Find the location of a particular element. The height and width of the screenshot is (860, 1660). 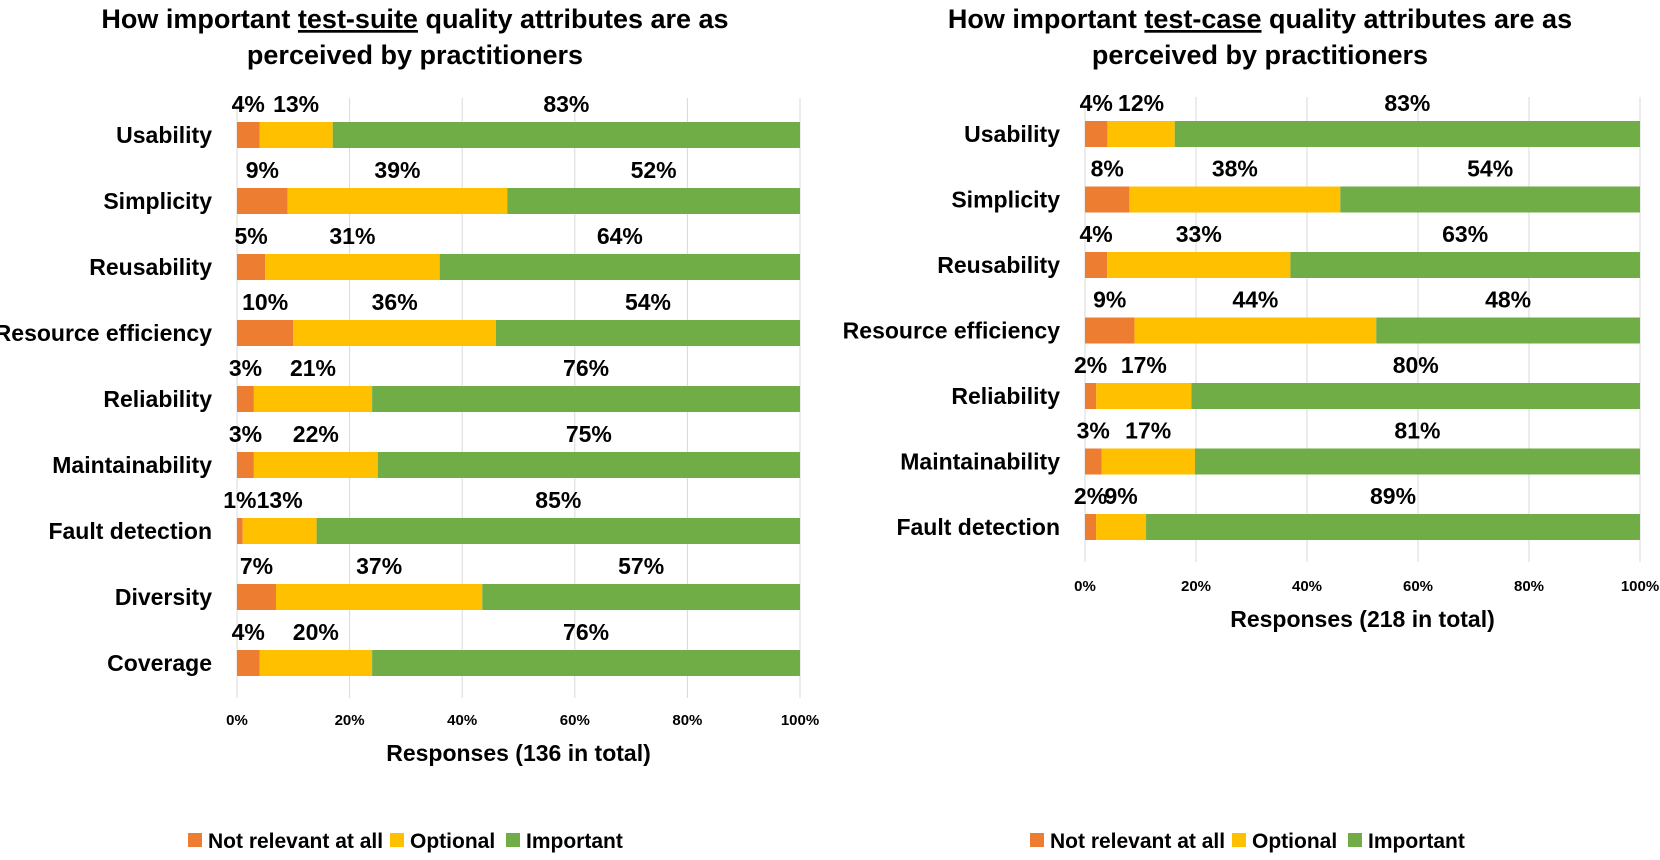

data-label: 76% is located at coordinates (586, 368).